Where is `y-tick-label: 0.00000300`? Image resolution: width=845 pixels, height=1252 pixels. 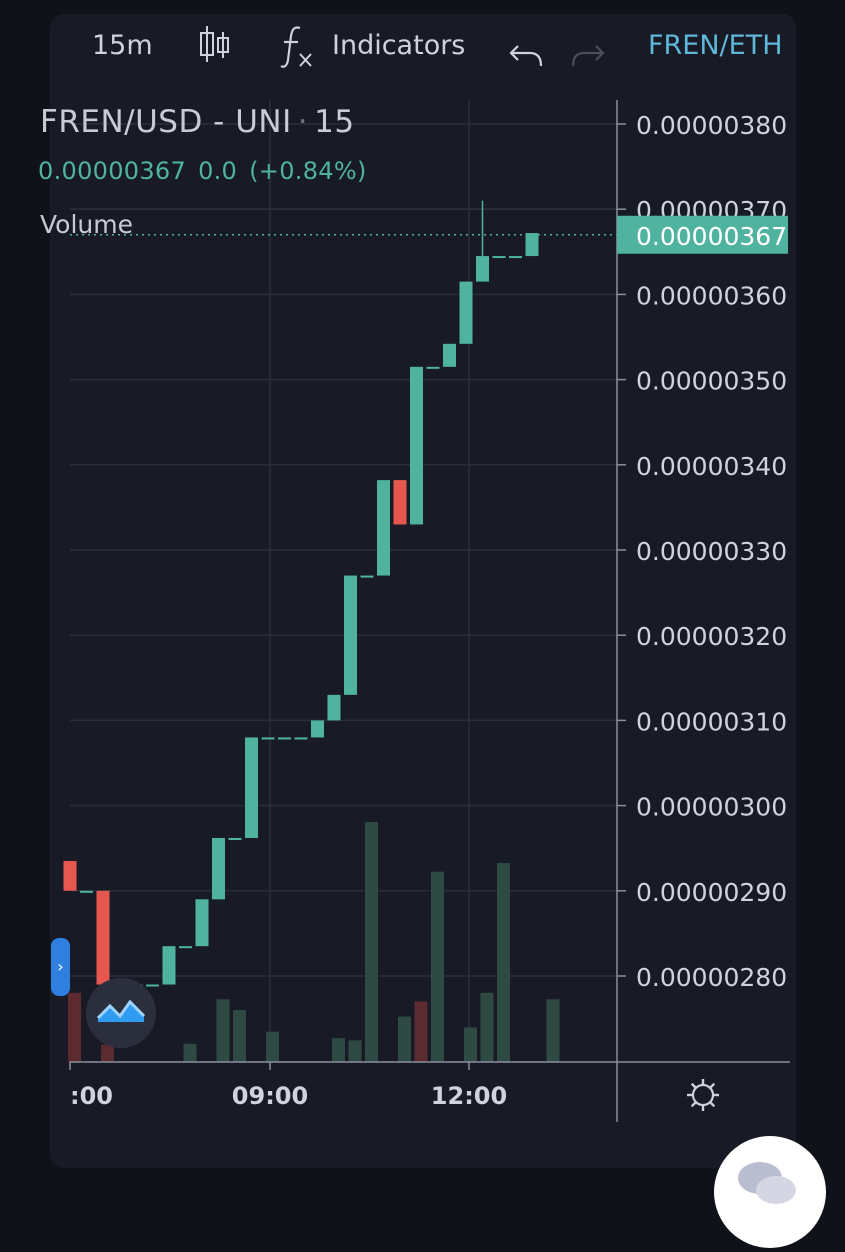 y-tick-label: 0.00000300 is located at coordinates (711, 807).